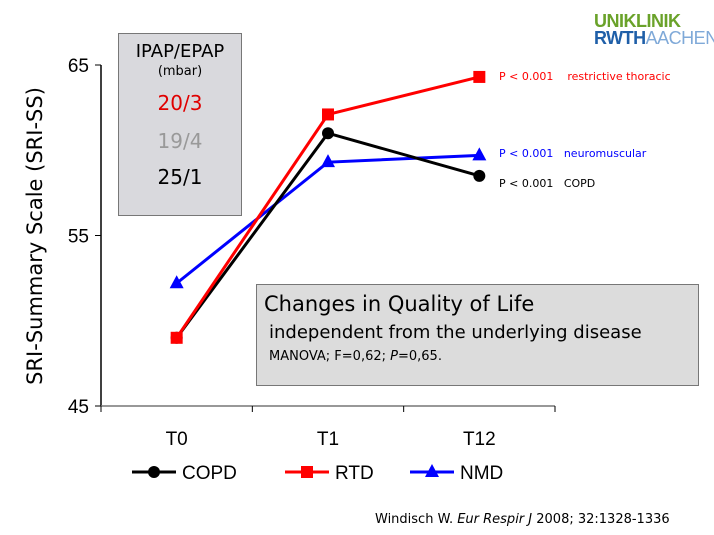 The height and width of the screenshot is (535, 714). Describe the element at coordinates (209, 473) in the screenshot. I see `legend-label-copd: COPD` at that location.